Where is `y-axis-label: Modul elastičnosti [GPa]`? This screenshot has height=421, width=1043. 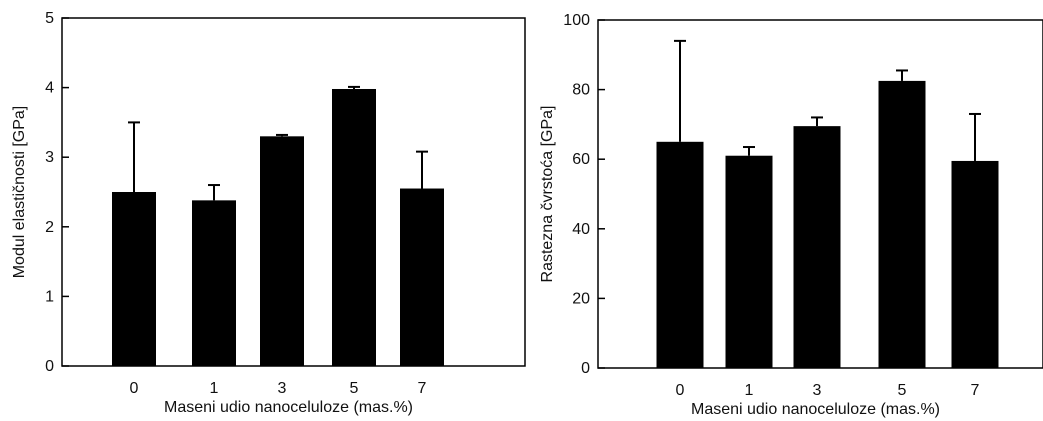 y-axis-label: Modul elastičnosti [GPa] is located at coordinates (19, 192).